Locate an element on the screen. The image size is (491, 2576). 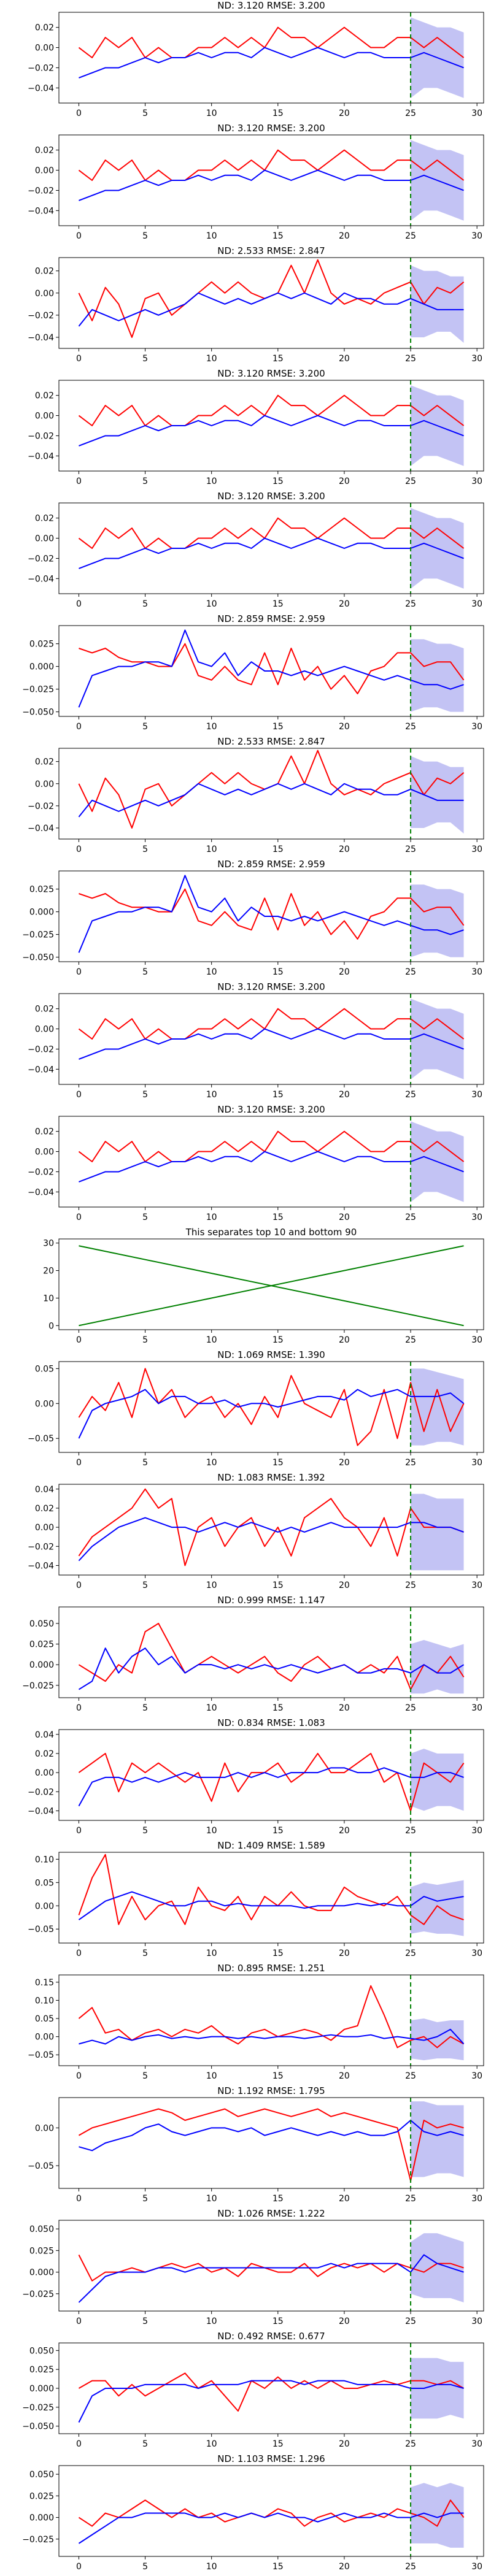
chart-title: This separates top 10 and bottom 90 is located at coordinates (271, 1232).